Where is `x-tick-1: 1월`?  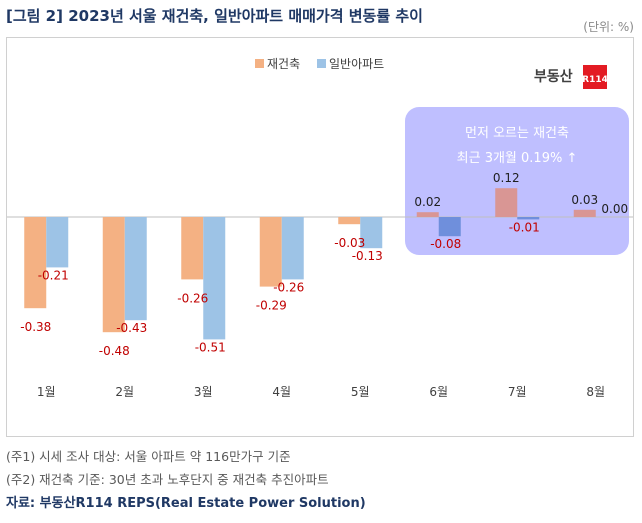 x-tick-1: 1월 is located at coordinates (46, 392).